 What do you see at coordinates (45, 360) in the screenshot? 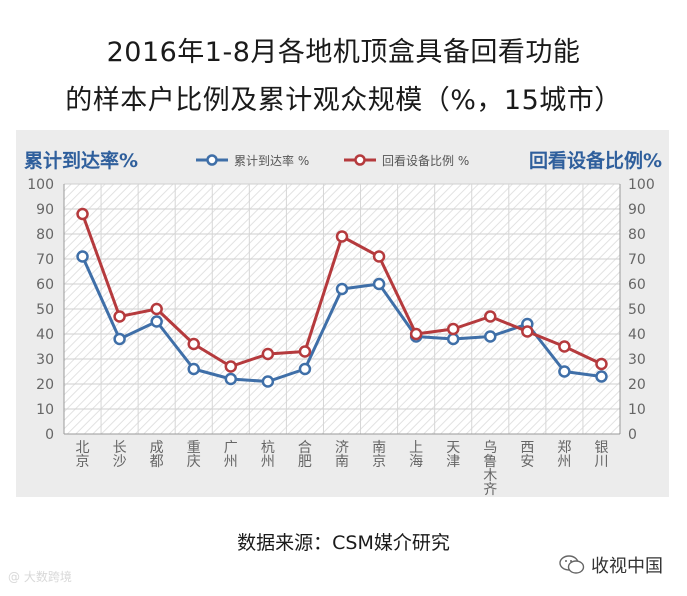
I see `y-left-tick-label: 30` at bounding box center [45, 360].